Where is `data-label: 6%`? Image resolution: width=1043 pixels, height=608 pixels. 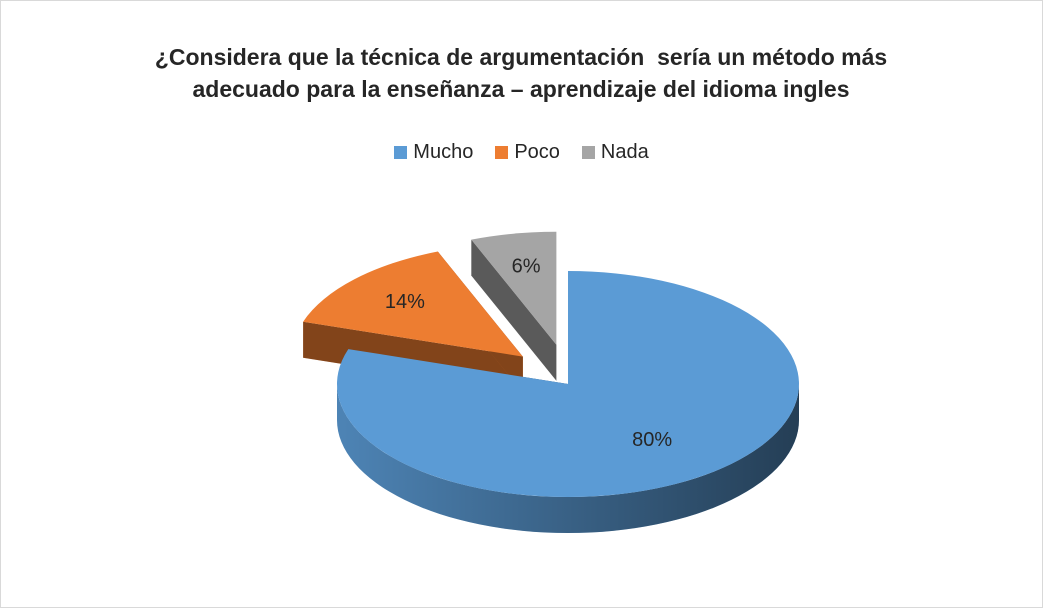
data-label: 6% is located at coordinates (526, 266).